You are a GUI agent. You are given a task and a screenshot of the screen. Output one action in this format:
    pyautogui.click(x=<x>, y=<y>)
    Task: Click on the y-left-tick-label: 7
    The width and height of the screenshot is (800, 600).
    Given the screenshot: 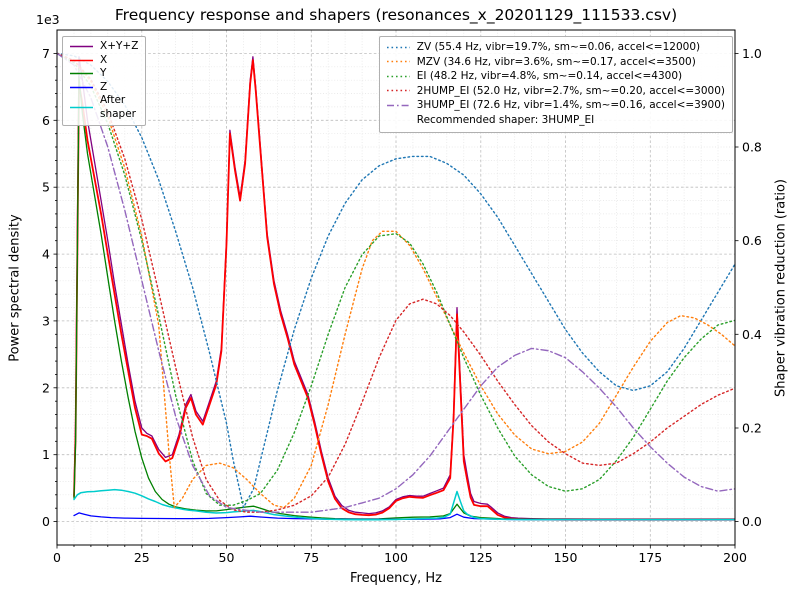 What is the action you would take?
    pyautogui.click(x=46, y=53)
    